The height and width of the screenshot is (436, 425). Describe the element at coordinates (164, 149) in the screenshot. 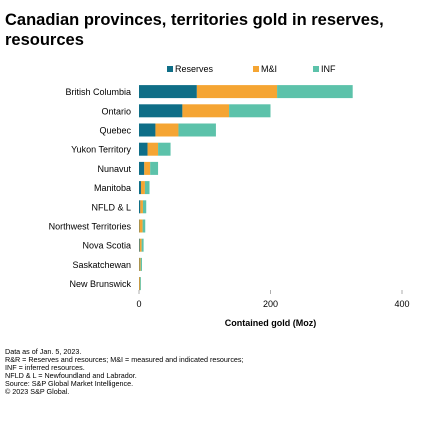

I see `bar-yukon-territory-inf` at that location.